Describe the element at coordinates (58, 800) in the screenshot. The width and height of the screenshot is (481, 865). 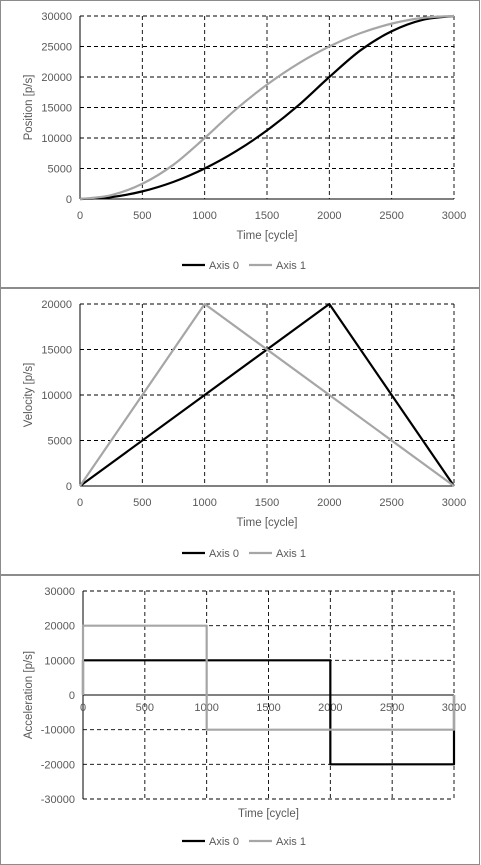
I see `y-tick-label: -30000` at that location.